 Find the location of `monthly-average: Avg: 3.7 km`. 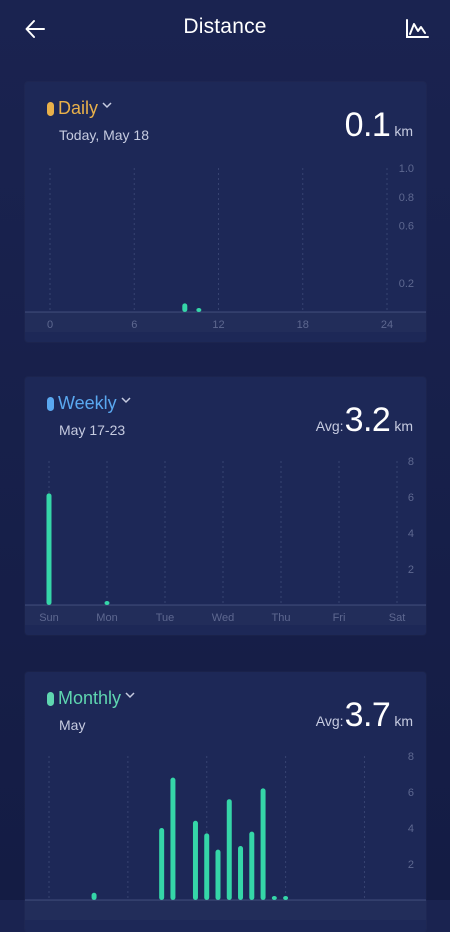

monthly-average: Avg: 3.7 km is located at coordinates (364, 715).